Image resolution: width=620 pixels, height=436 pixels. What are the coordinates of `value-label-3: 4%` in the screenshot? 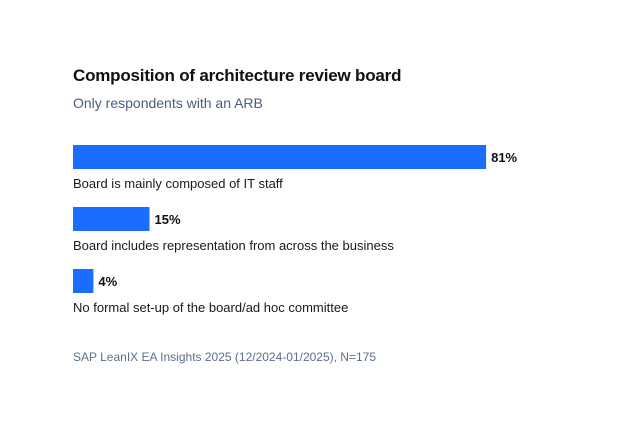 It's located at (107, 281).